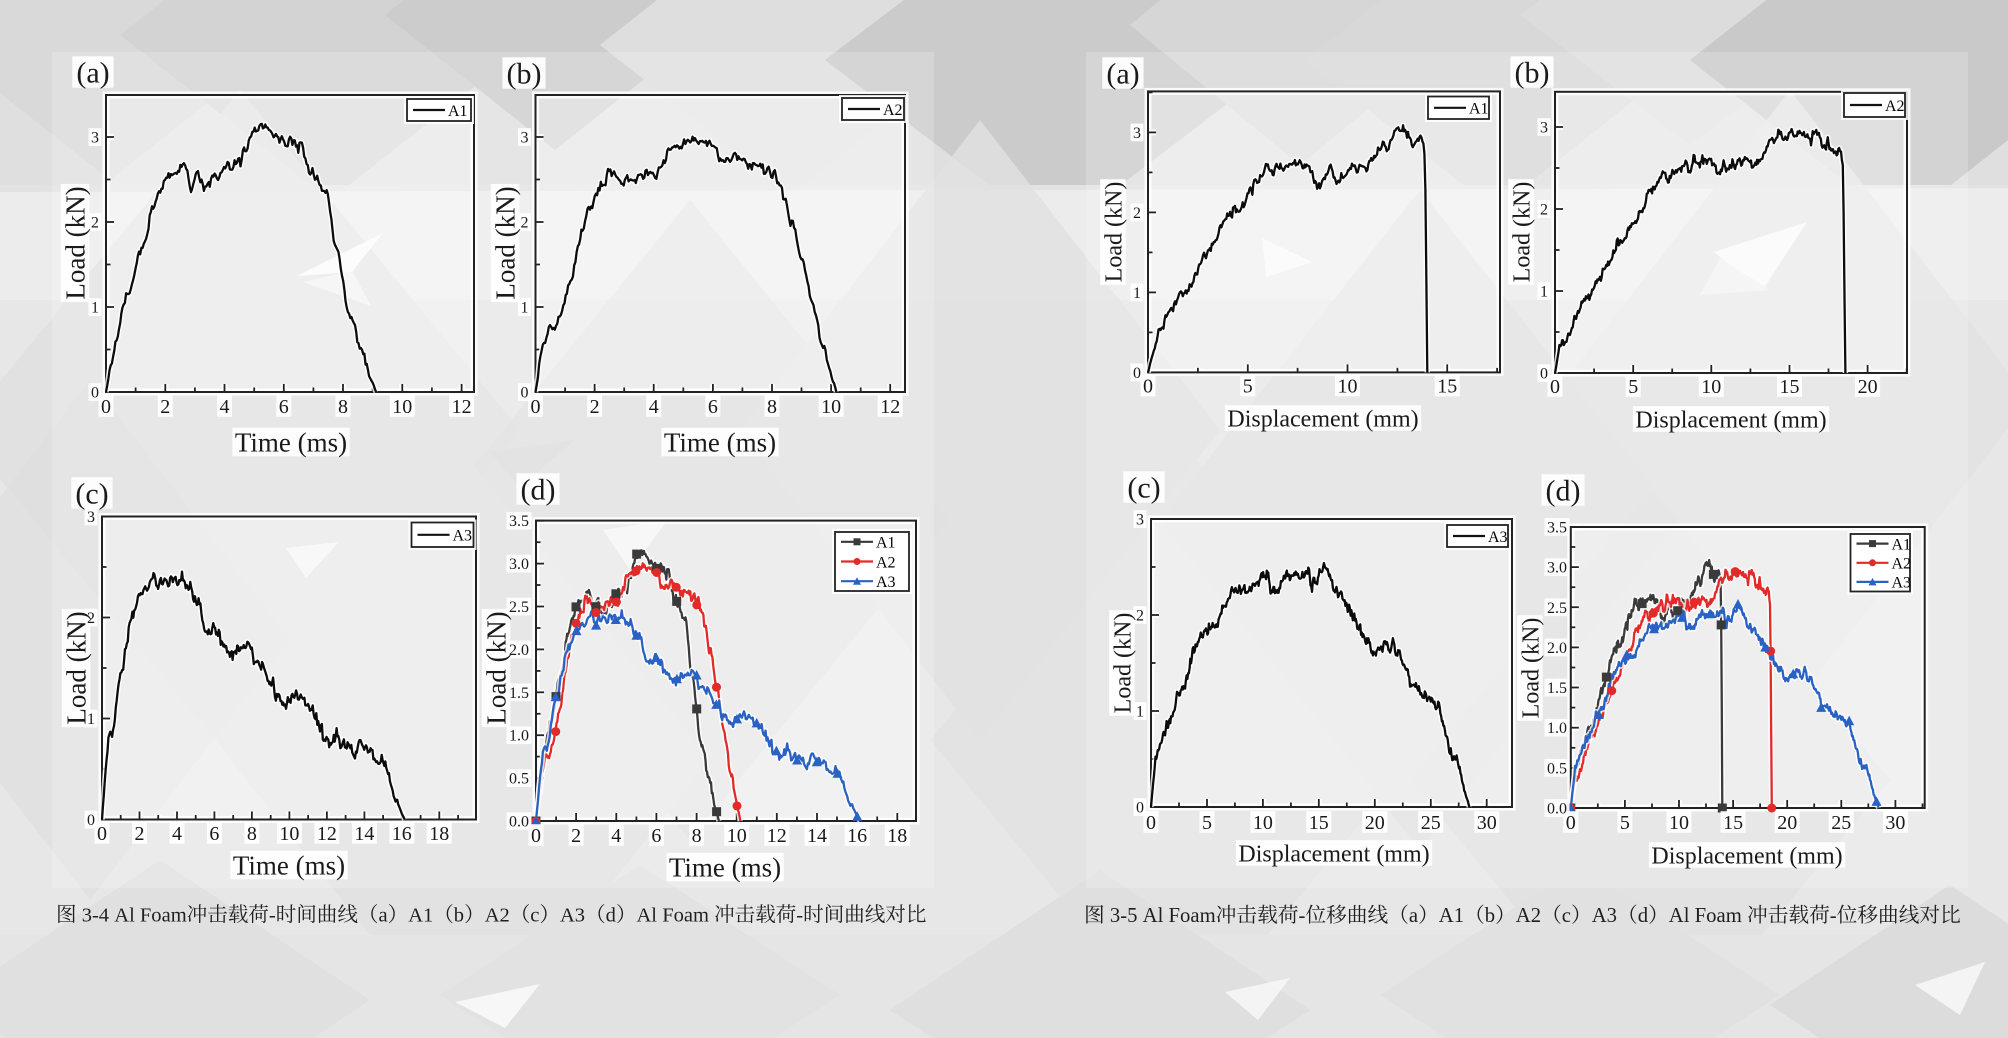 Image resolution: width=2008 pixels, height=1038 pixels. I want to click on svg-text: 18, so click(439, 834).